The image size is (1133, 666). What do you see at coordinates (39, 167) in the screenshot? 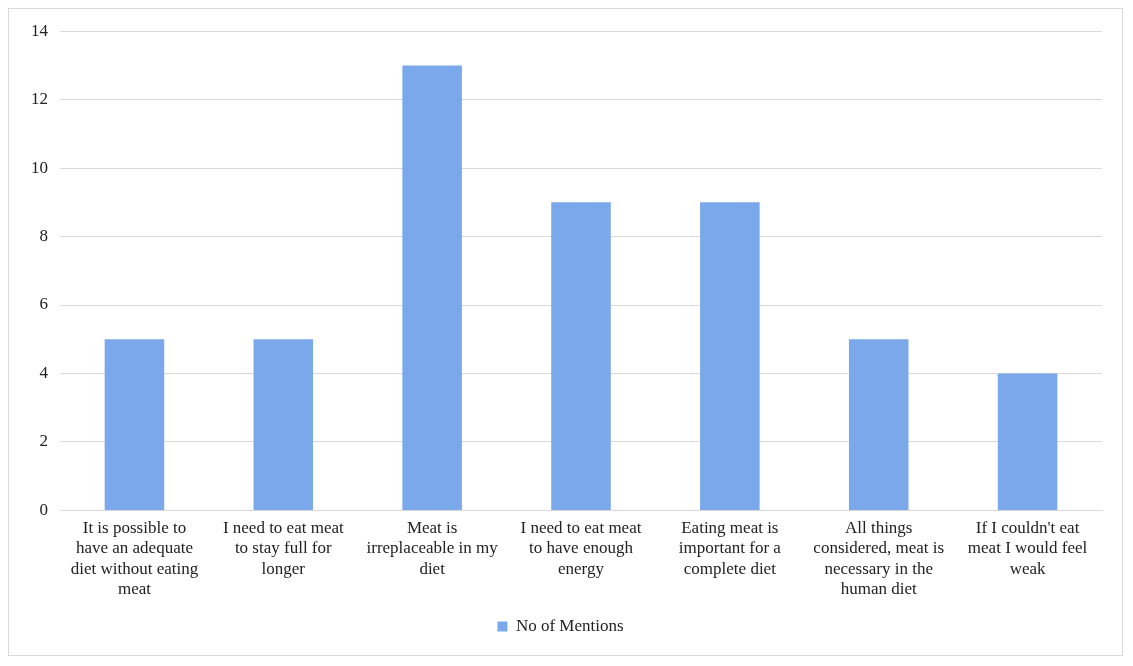
I see `y-tick-label: 10` at bounding box center [39, 167].